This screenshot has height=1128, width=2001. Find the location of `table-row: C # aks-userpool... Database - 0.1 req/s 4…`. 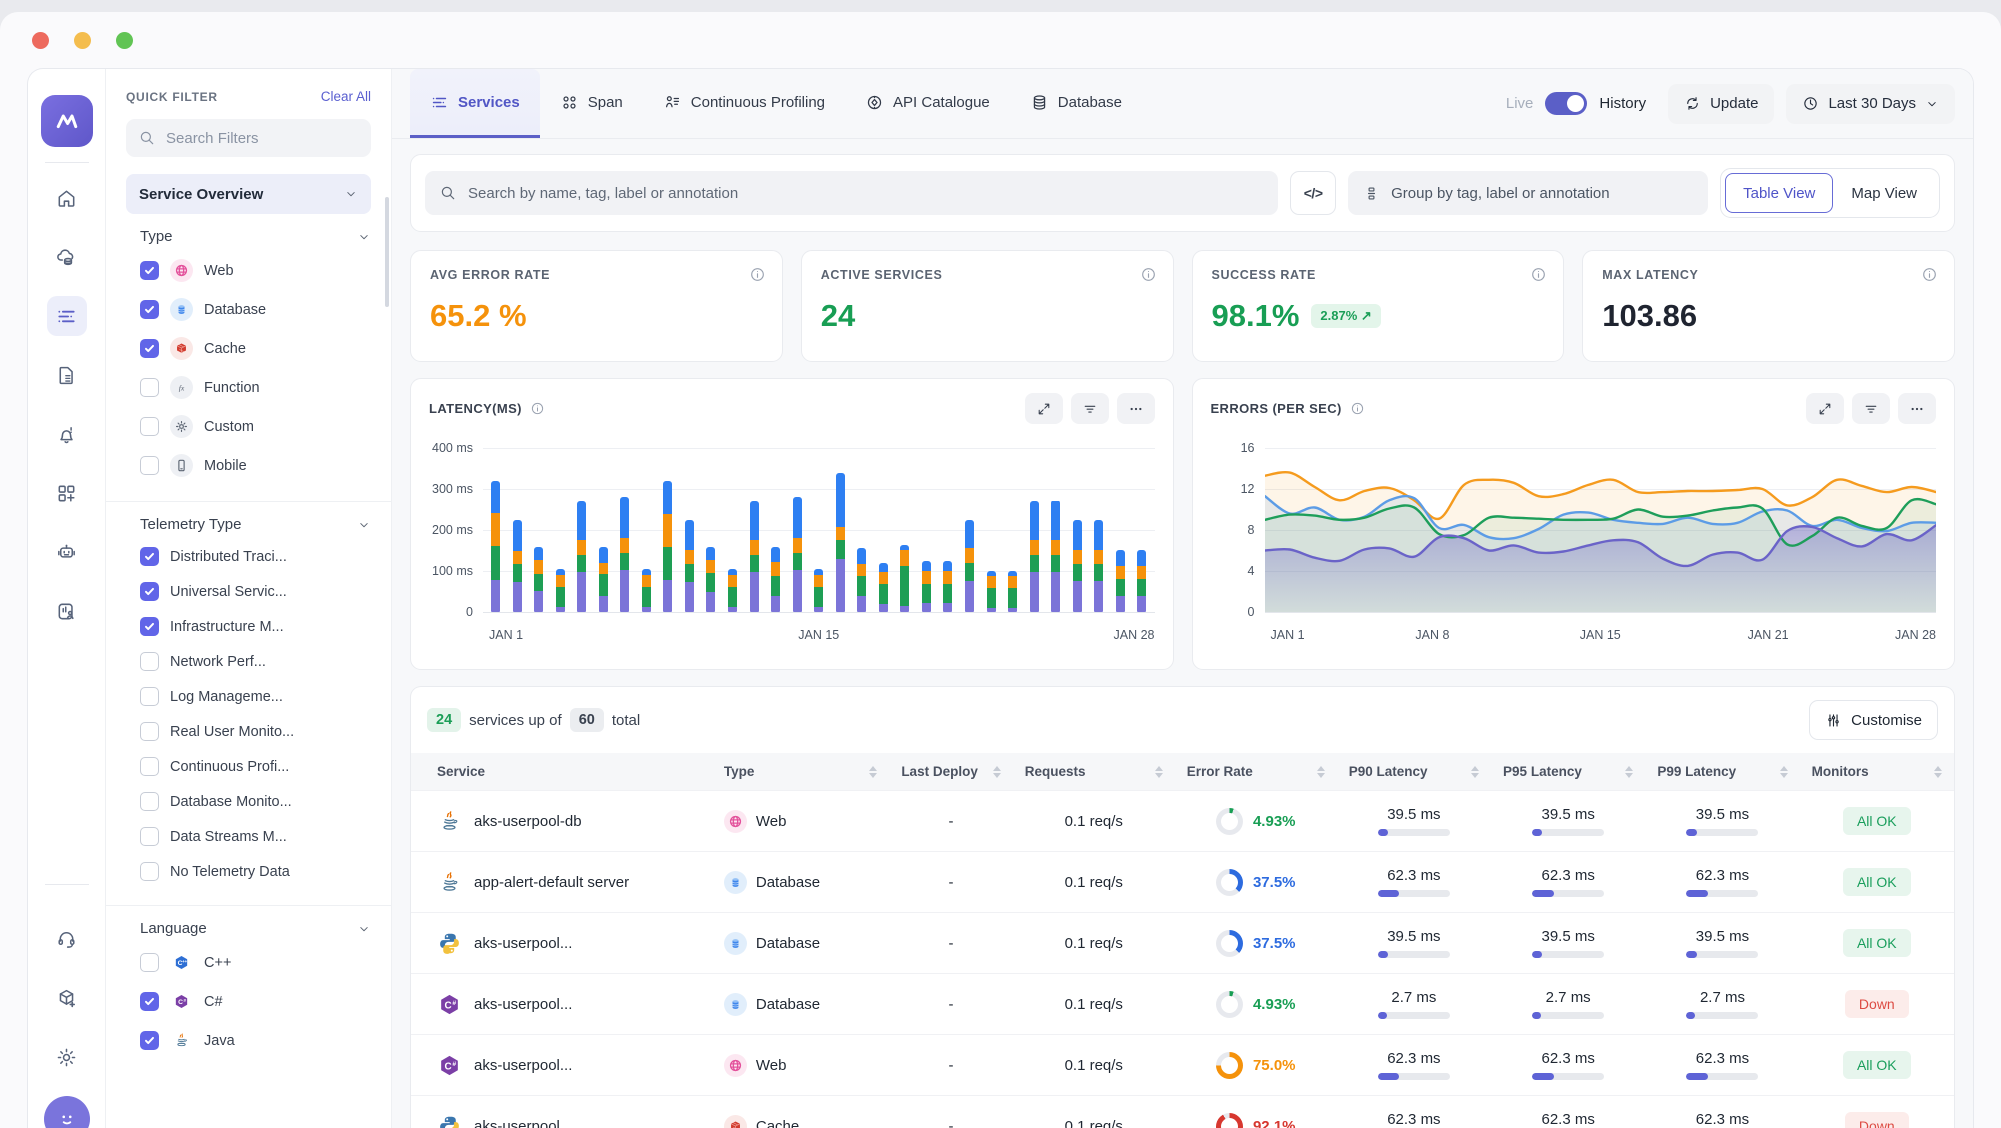

table-row: C # aks-userpool... Database - 0.1 req/s 4… is located at coordinates (1182, 1004).